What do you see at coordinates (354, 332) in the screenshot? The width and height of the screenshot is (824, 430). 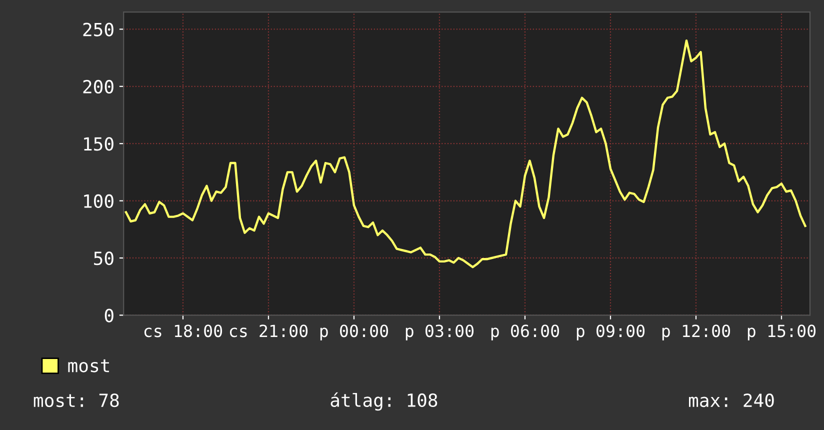 I see `x-tick-label: p 00:00` at bounding box center [354, 332].